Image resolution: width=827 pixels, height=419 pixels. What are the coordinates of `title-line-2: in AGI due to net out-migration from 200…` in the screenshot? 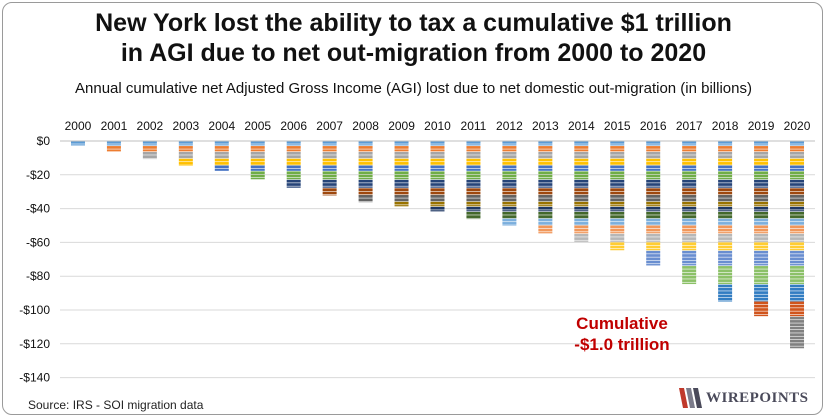 It's located at (413, 53).